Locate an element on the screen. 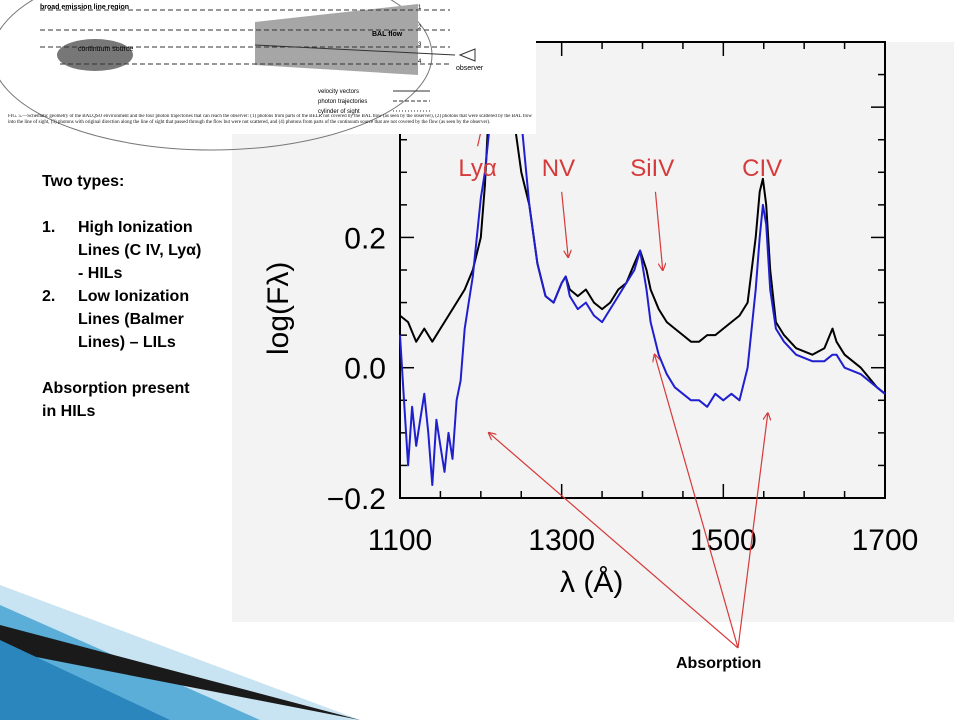 Image resolution: width=960 pixels, height=725 pixels. y-tick-label: −0.2 is located at coordinates (356, 499).